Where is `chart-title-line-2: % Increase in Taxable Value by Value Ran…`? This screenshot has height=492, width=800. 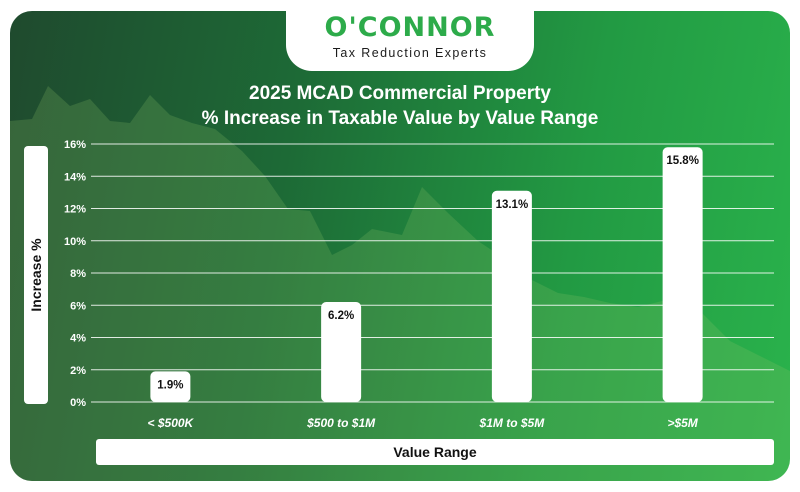 chart-title-line-2: % Increase in Taxable Value by Value Ran… is located at coordinates (400, 118).